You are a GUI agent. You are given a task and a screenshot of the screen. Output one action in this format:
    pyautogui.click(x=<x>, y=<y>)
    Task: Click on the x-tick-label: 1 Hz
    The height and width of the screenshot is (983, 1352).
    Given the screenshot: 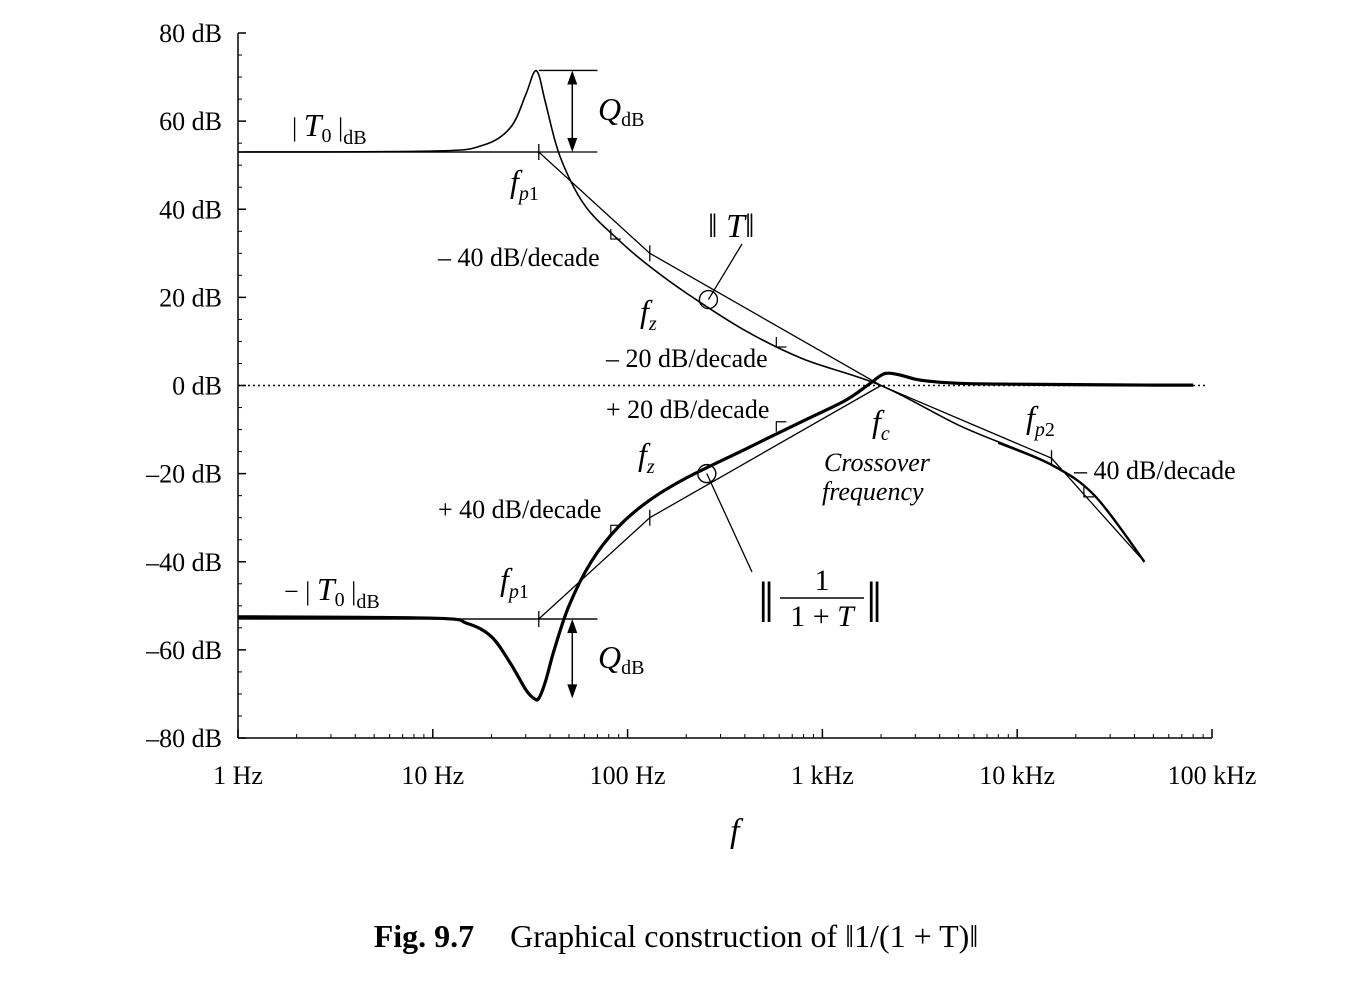 What is the action you would take?
    pyautogui.click(x=238, y=775)
    